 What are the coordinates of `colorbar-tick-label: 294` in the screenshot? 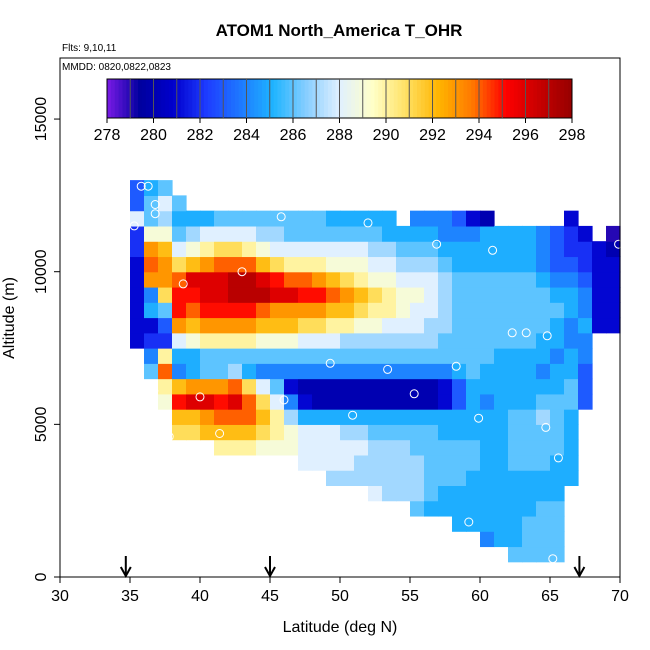 It's located at (479, 135).